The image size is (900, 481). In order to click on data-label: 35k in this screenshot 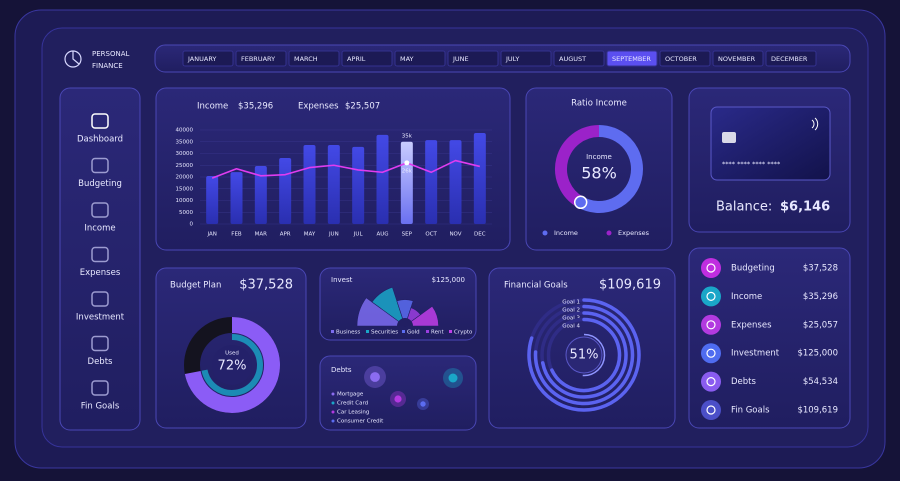, I will do `click(407, 136)`.